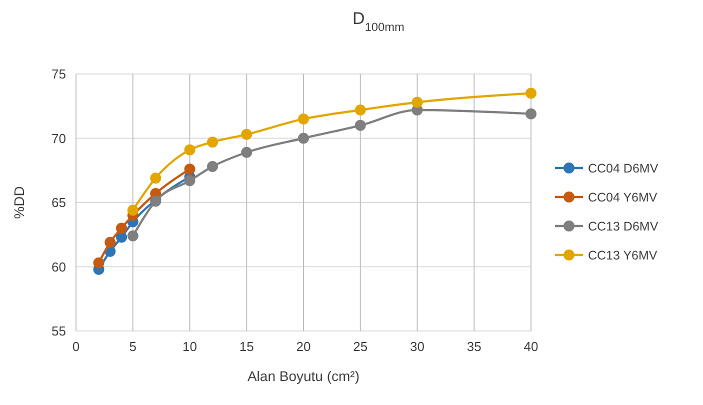  Describe the element at coordinates (303, 376) in the screenshot. I see `x-axis-title: Alan Boyutu (cm²)` at that location.